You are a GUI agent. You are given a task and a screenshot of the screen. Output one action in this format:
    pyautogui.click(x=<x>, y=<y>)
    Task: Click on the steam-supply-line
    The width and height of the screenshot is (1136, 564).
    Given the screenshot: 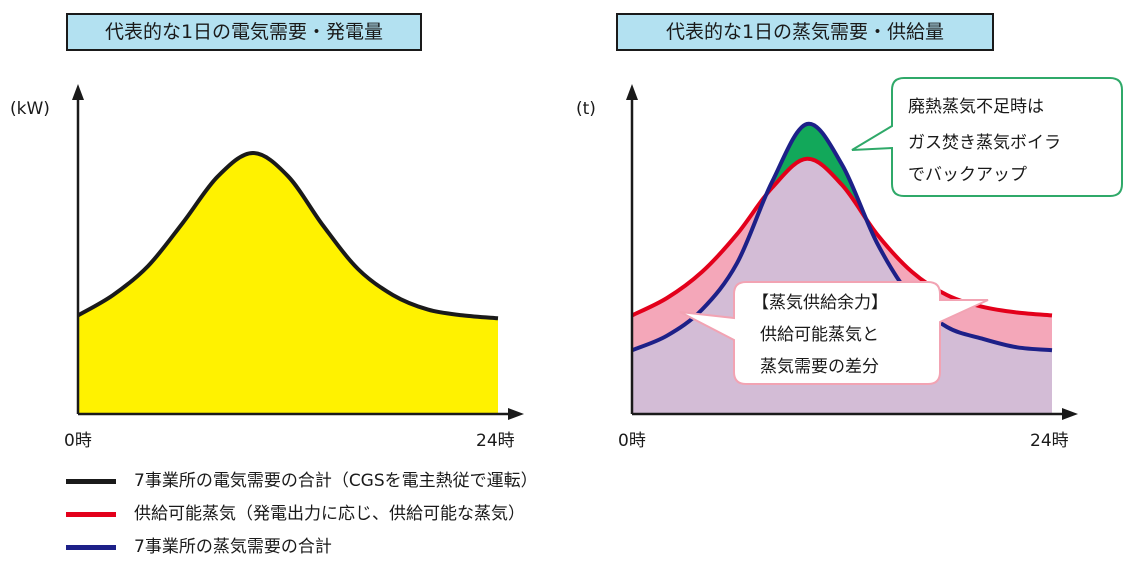 What is the action you would take?
    pyautogui.click(x=842, y=237)
    